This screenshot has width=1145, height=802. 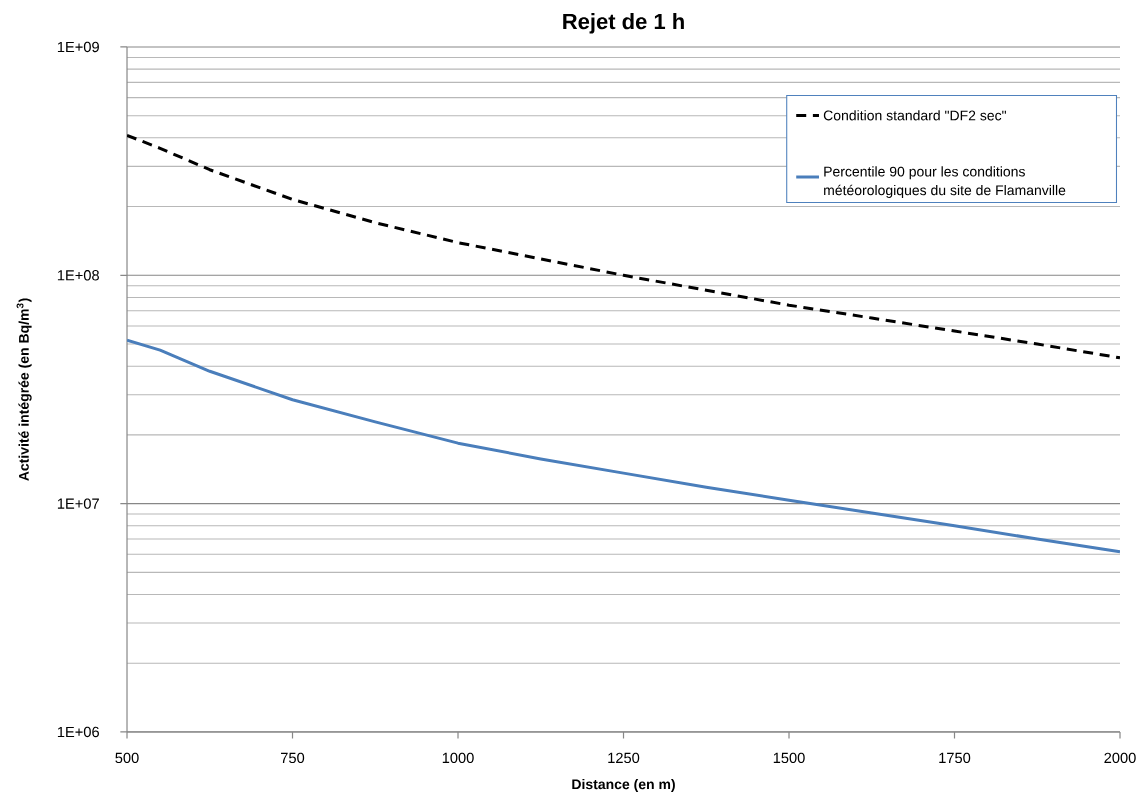 What do you see at coordinates (78, 503) in the screenshot?
I see `y-tick-label: 1E+07` at bounding box center [78, 503].